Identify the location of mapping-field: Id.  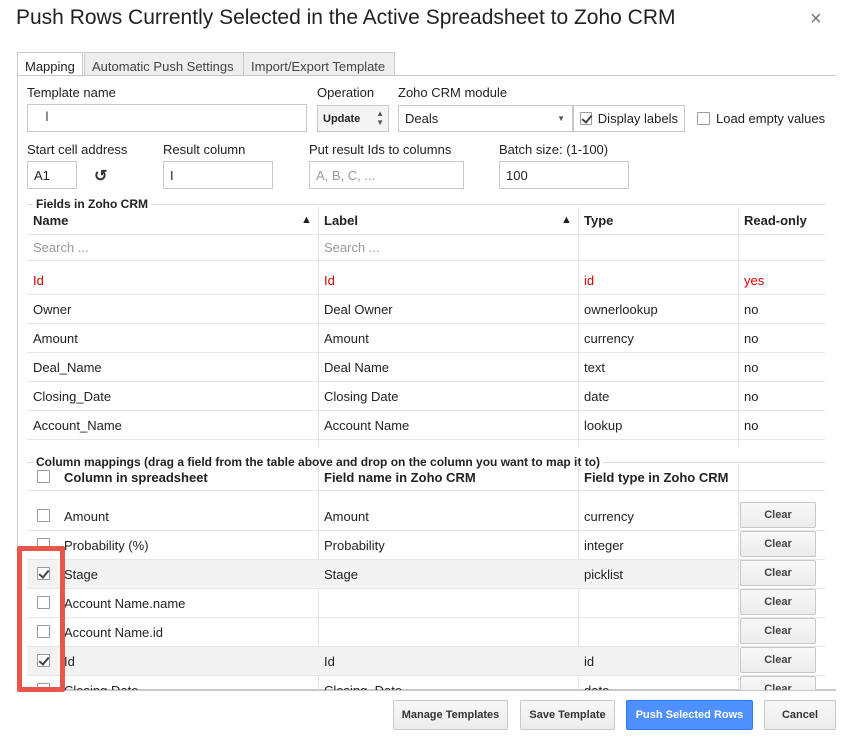
(329, 661).